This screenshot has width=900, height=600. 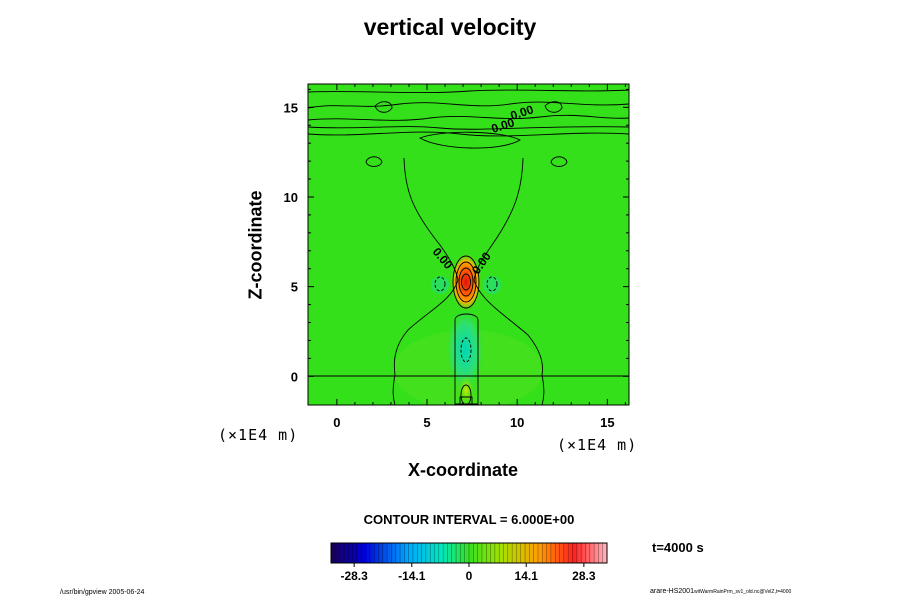 What do you see at coordinates (354, 576) in the screenshot?
I see `colorbar-tick-label: -28.3` at bounding box center [354, 576].